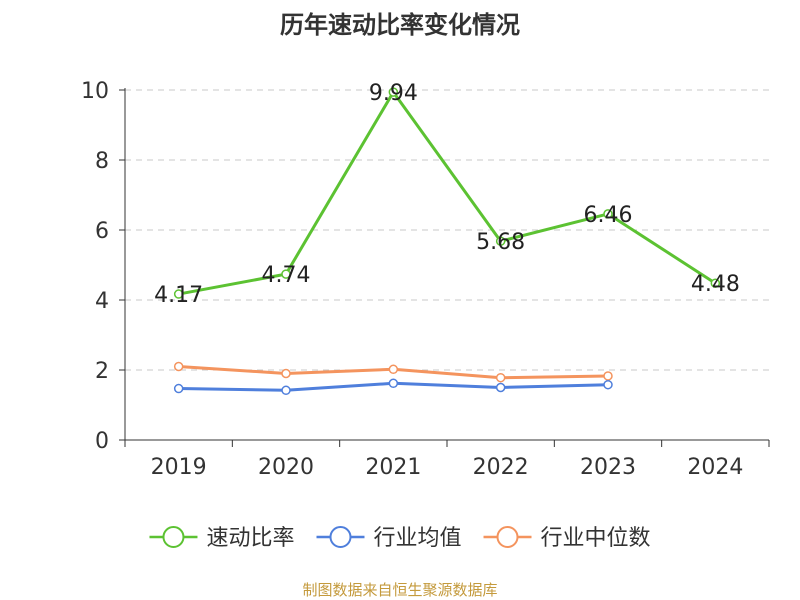  What do you see at coordinates (400, 25) in the screenshot?
I see `chart-title: 历年速动比率变化情况` at bounding box center [400, 25].